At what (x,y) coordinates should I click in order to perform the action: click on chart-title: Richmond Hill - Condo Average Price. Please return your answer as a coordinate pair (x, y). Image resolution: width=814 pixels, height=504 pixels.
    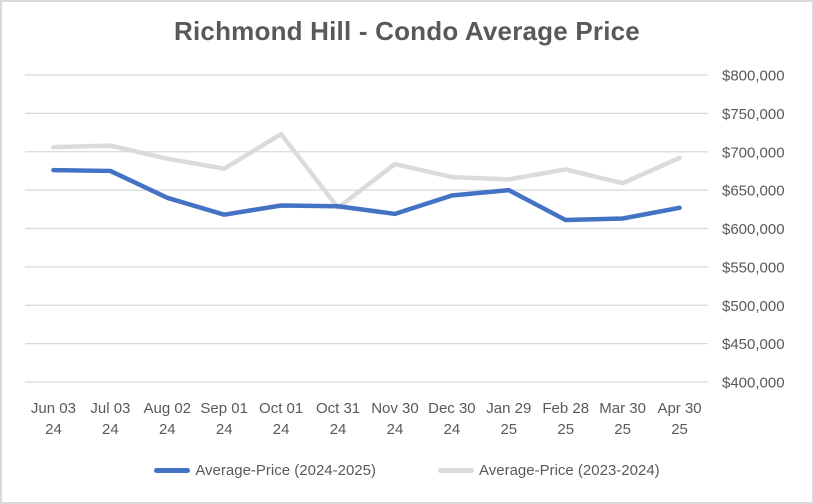
    Looking at the image, I should click on (407, 31).